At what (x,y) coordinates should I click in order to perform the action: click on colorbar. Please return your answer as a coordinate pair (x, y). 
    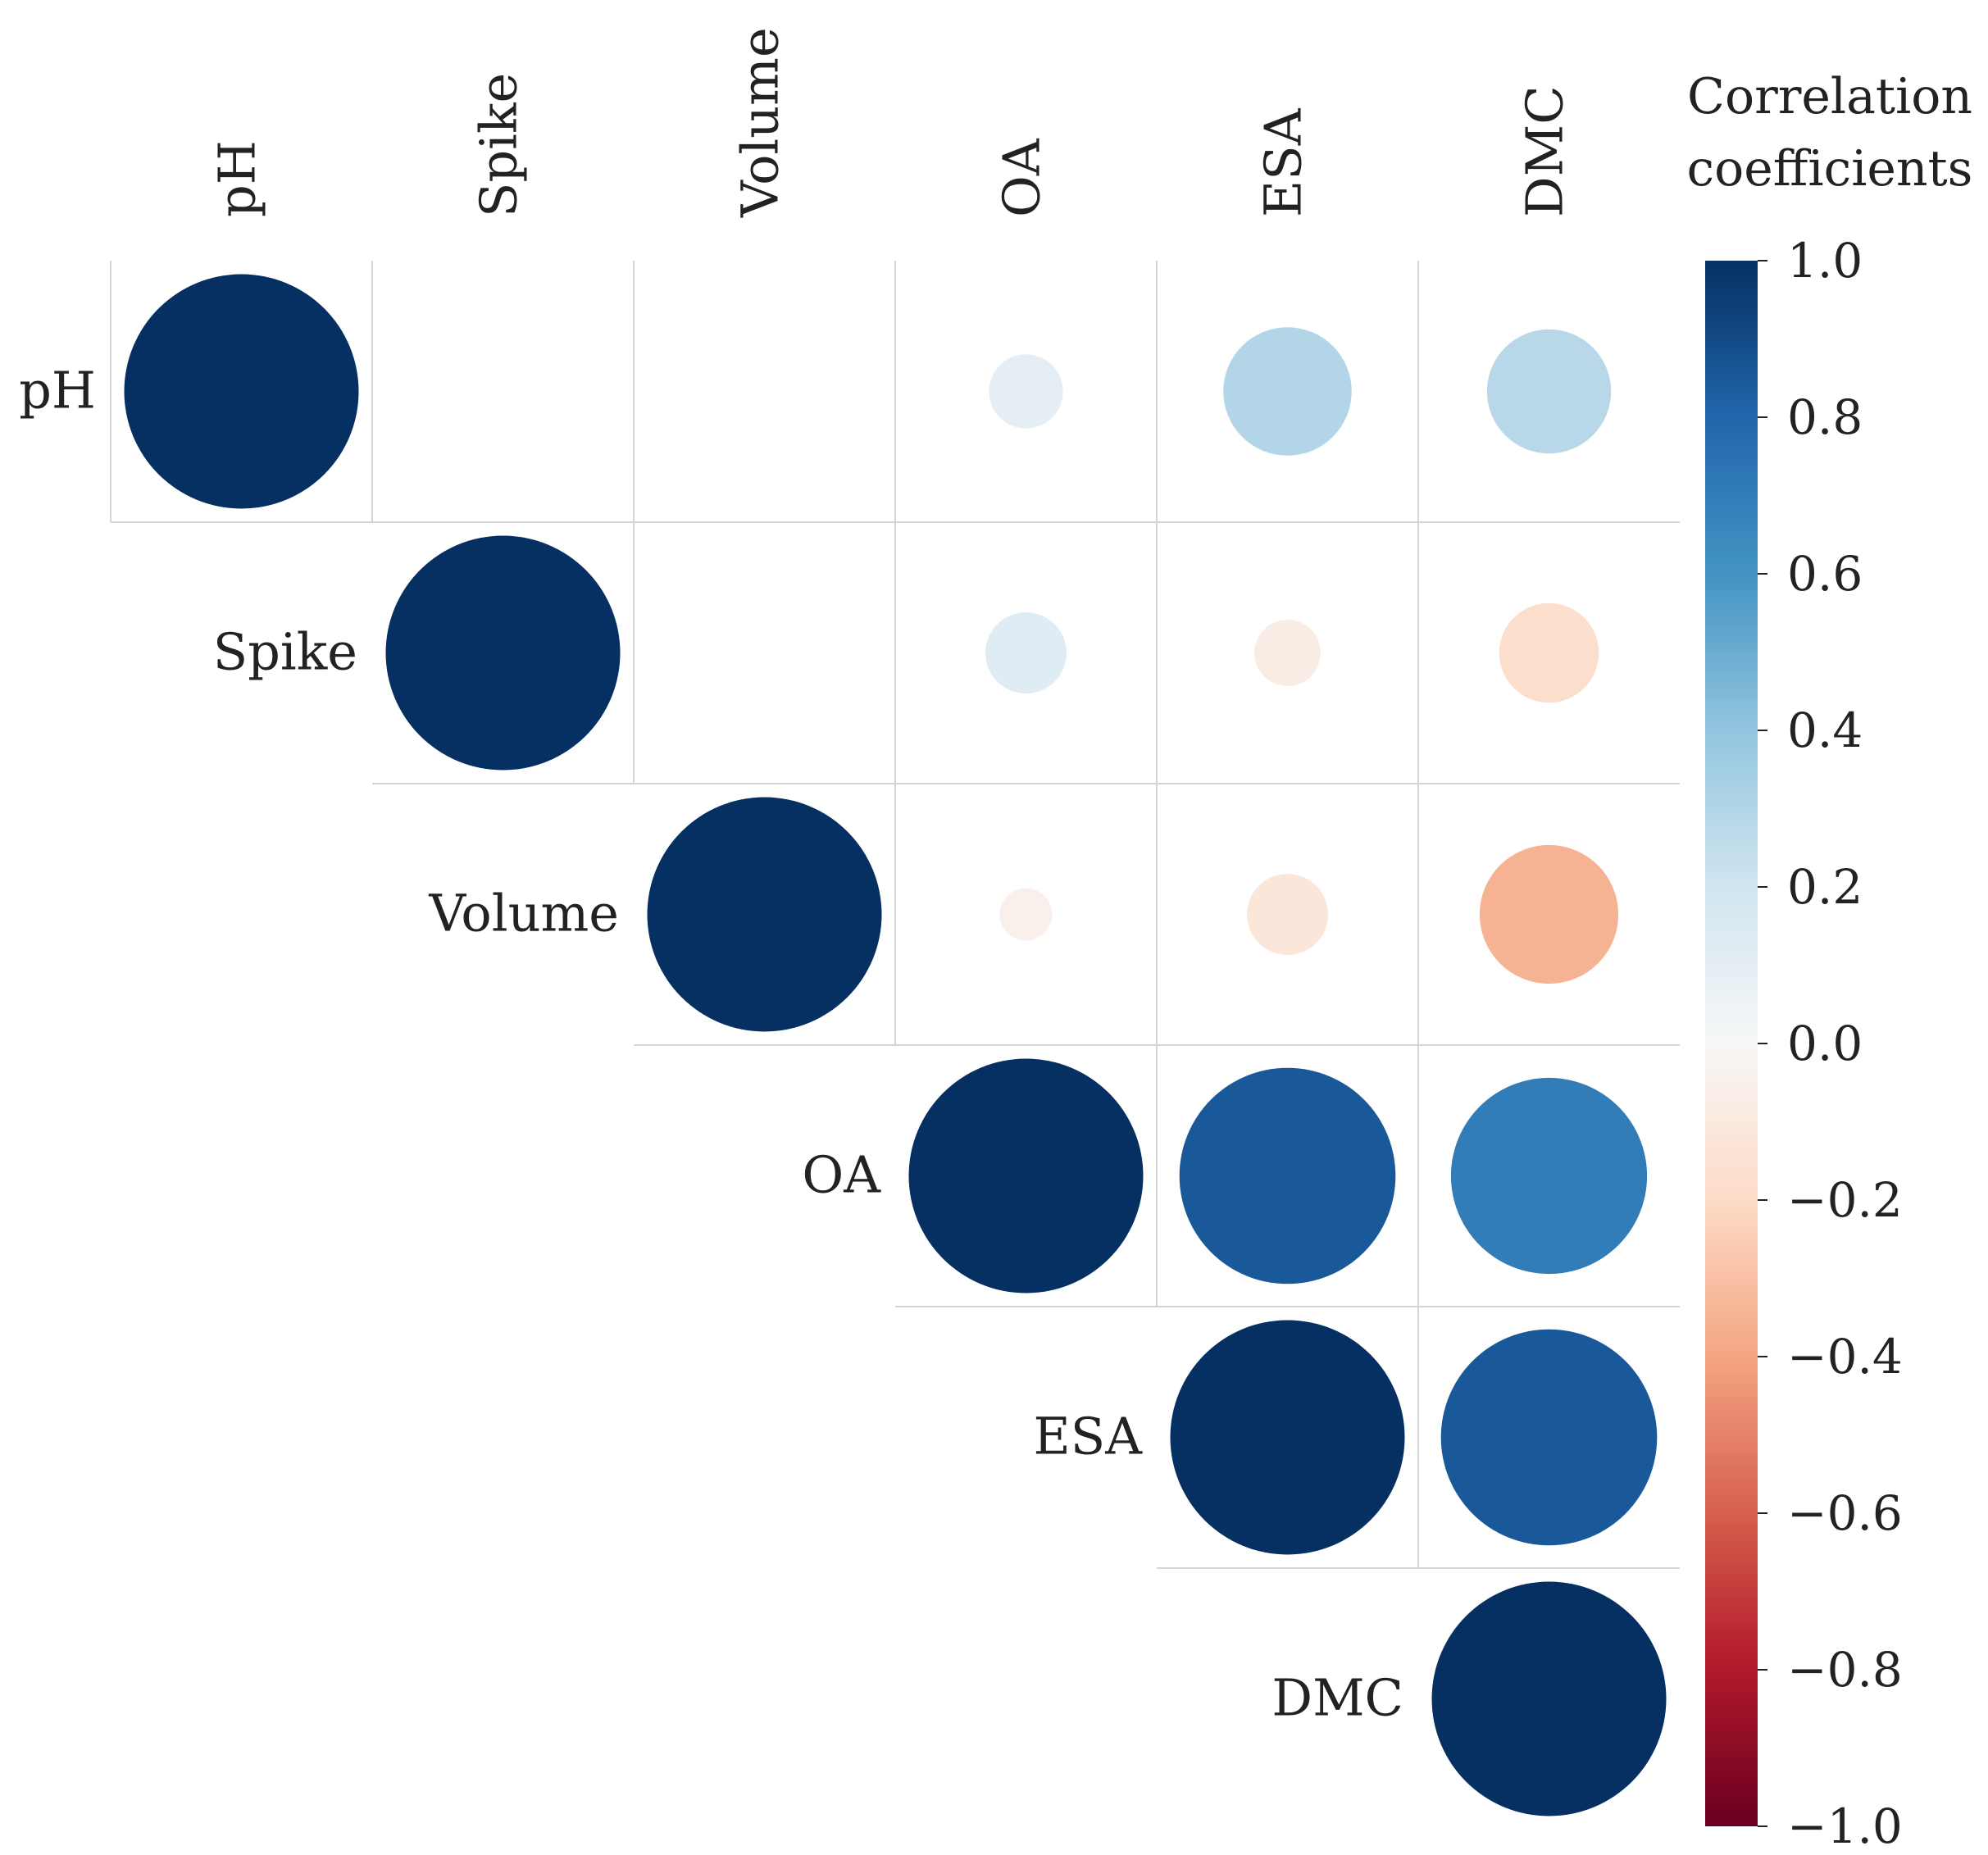
    Looking at the image, I should click on (1731, 1043).